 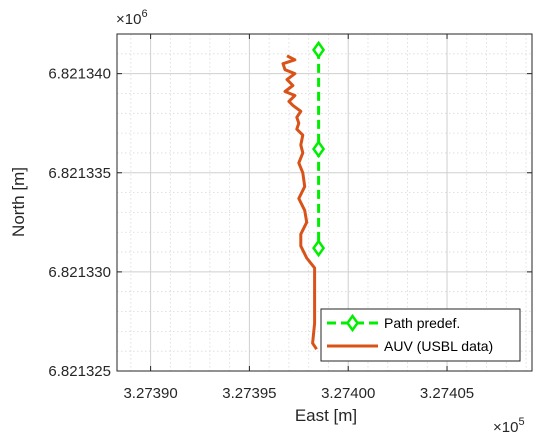 What do you see at coordinates (348, 393) in the screenshot?
I see `x-tick-label: 3.27400` at bounding box center [348, 393].